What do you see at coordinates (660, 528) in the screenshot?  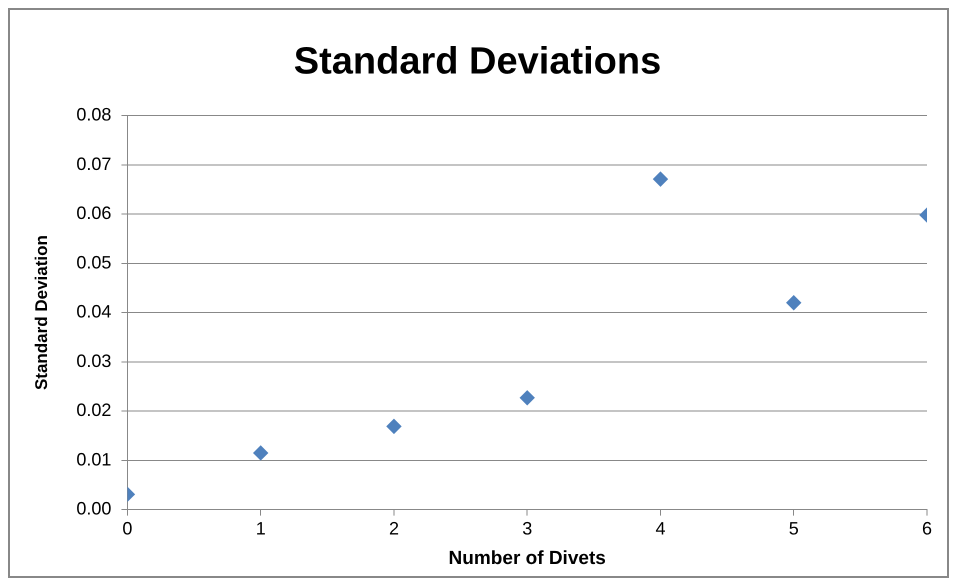 I see `x-tick-label: 4` at bounding box center [660, 528].